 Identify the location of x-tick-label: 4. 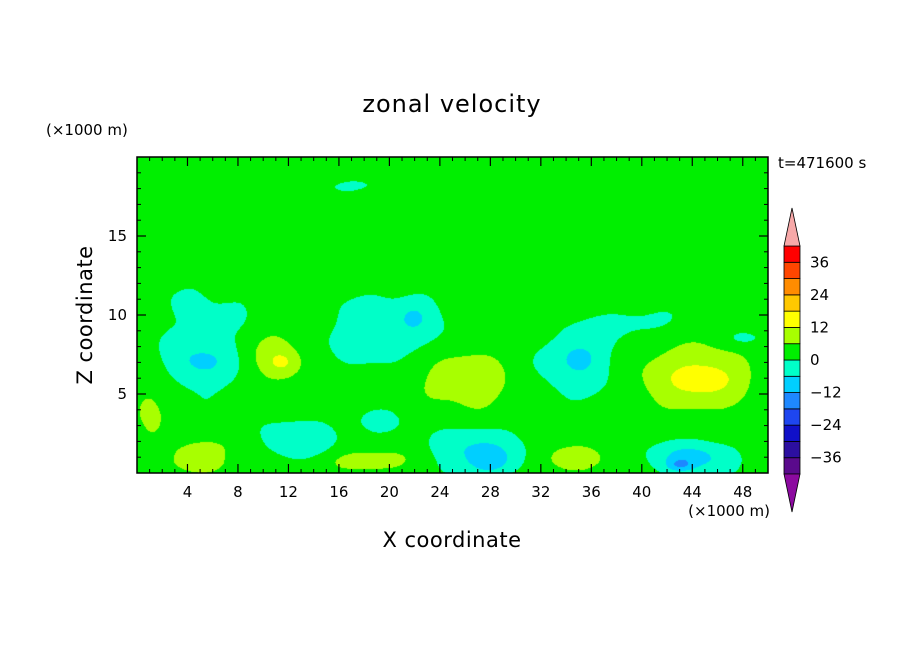
(188, 492).